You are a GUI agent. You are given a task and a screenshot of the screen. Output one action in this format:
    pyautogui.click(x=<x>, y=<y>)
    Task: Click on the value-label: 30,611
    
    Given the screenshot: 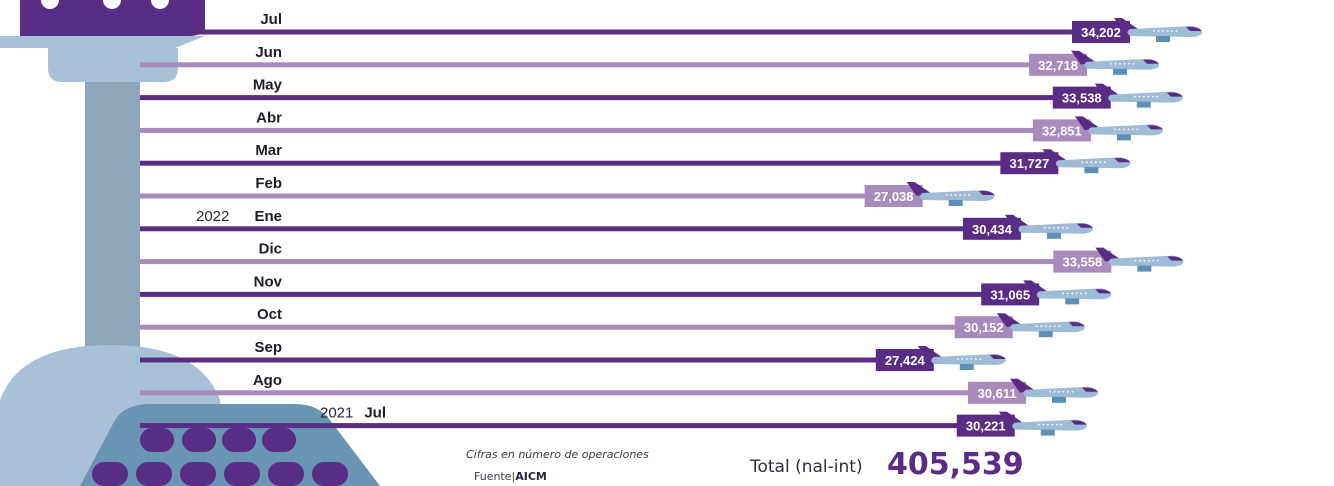 What is the action you would take?
    pyautogui.click(x=997, y=393)
    